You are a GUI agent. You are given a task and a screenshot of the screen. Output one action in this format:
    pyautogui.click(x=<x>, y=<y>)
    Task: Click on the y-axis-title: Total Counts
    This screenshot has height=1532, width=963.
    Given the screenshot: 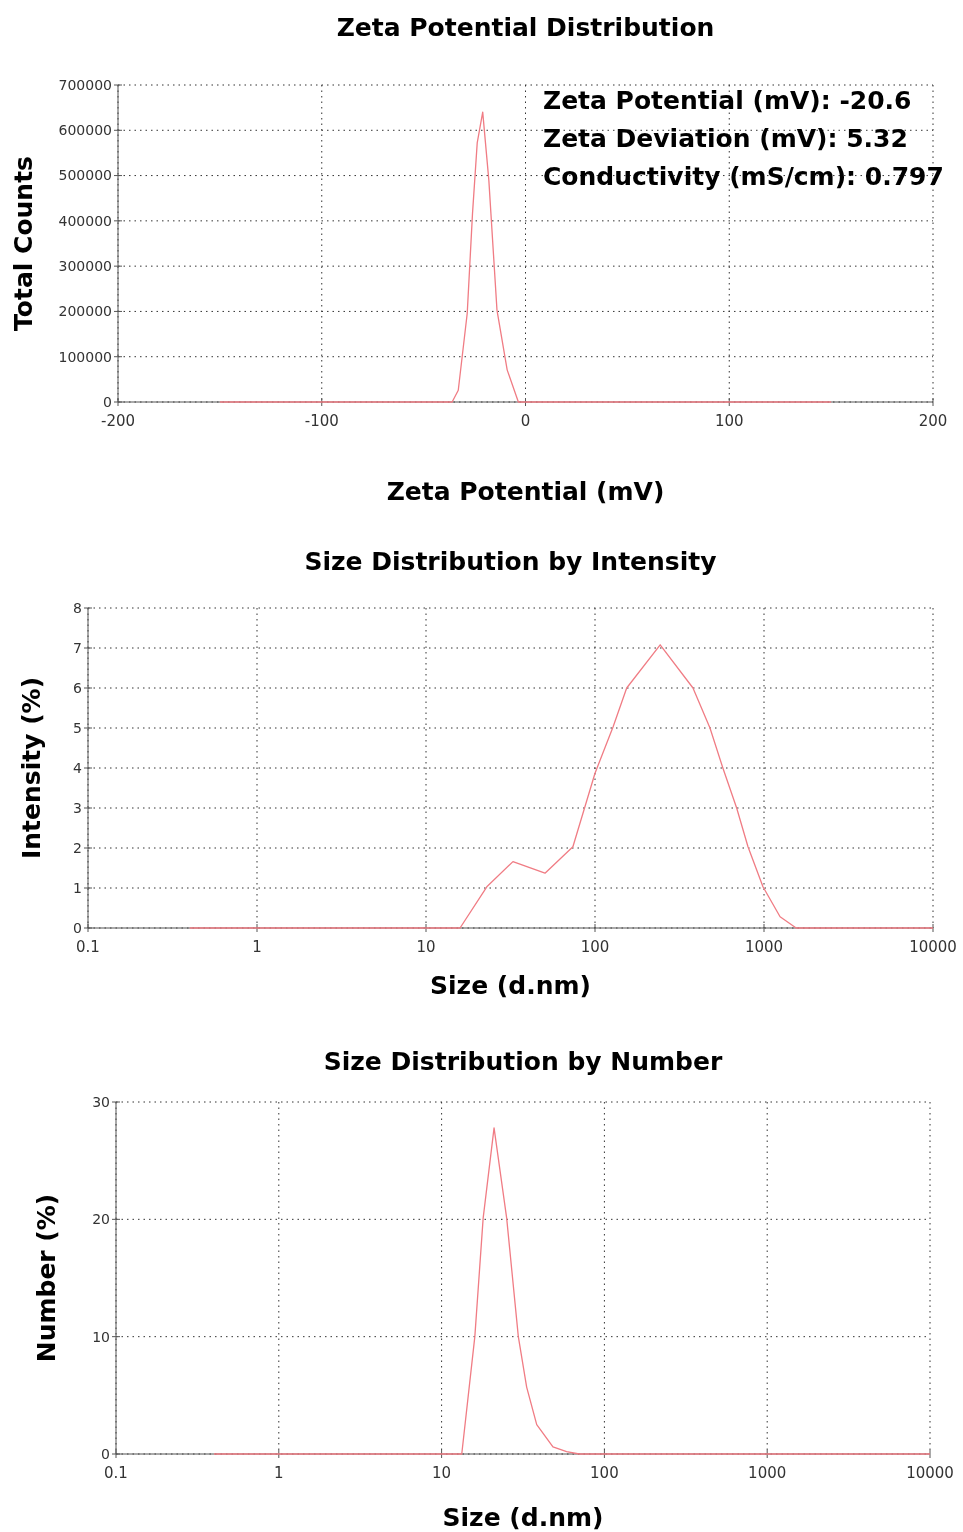 What is the action you would take?
    pyautogui.click(x=23, y=243)
    